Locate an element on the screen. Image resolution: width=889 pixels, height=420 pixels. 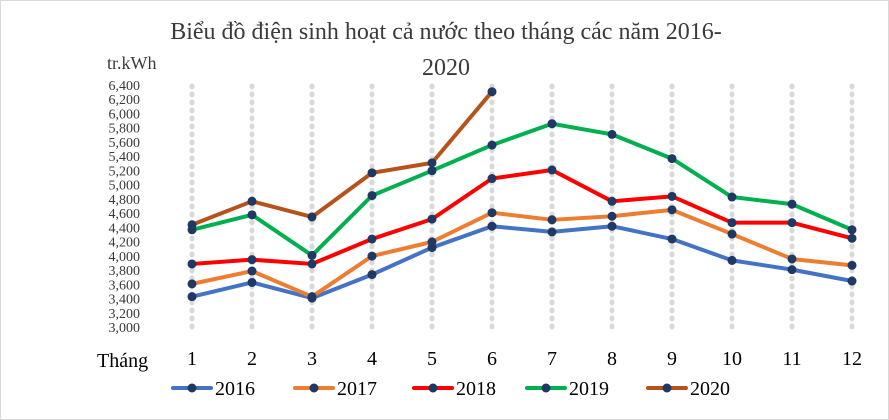
x-tick-label-1: 1 is located at coordinates (192, 359).